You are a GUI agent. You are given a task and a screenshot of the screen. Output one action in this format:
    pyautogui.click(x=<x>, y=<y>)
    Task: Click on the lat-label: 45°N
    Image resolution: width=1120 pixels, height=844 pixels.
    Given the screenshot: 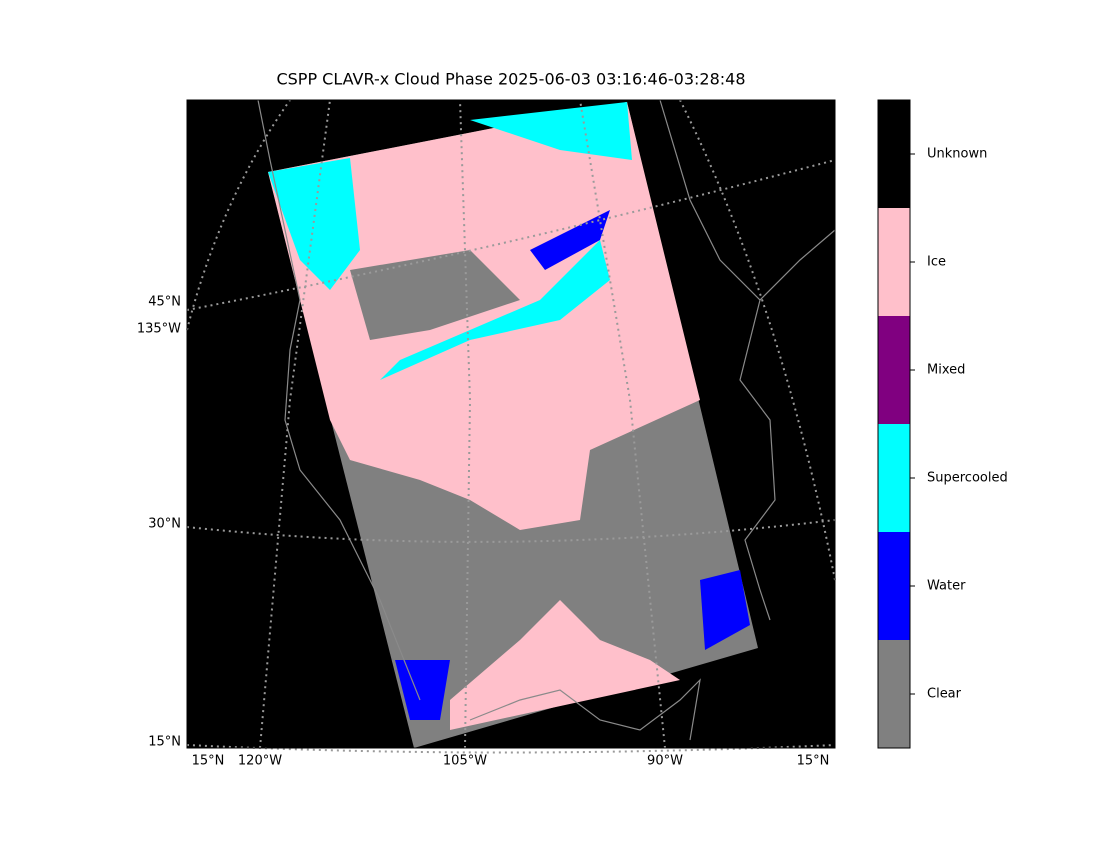 What is the action you would take?
    pyautogui.click(x=164, y=302)
    